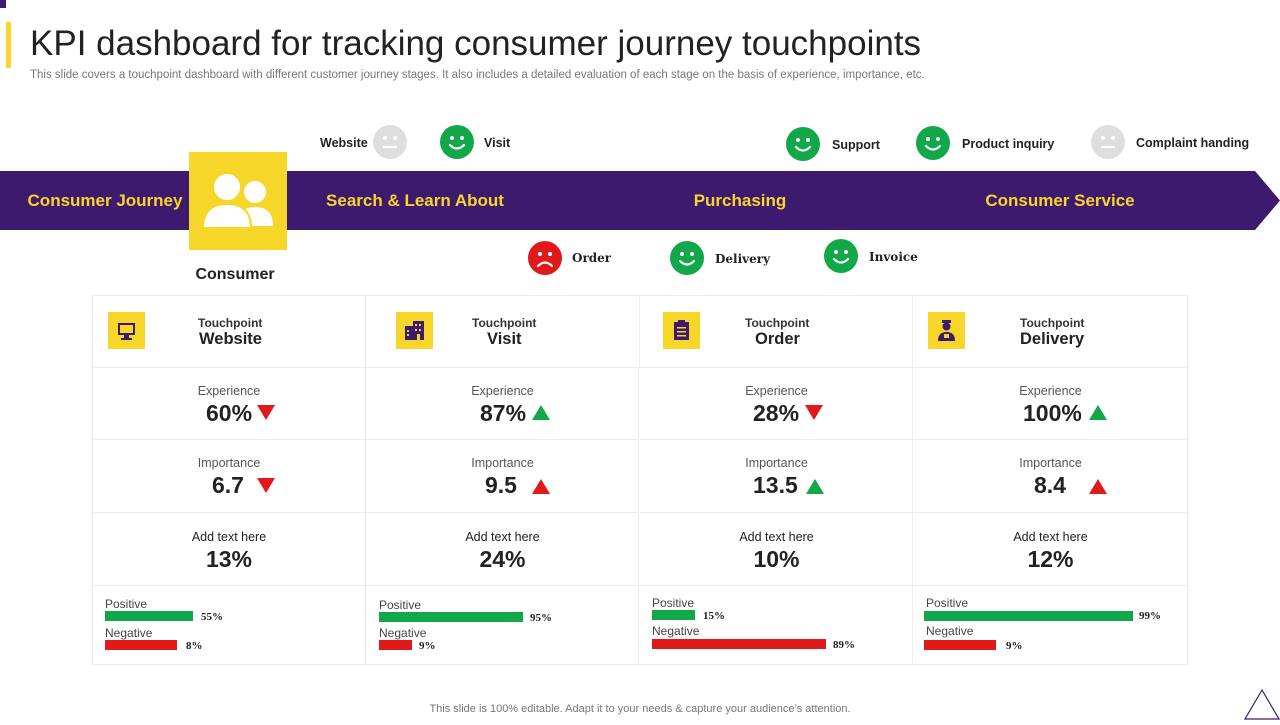 The image size is (1280, 725). Describe the element at coordinates (714, 616) in the screenshot. I see `positive-pct: 15%` at that location.